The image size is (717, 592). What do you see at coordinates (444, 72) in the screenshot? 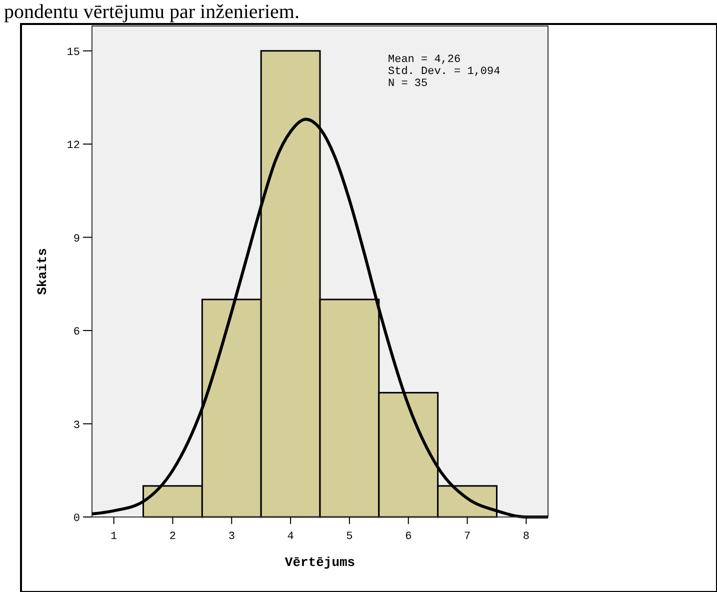
I see `annotation: Std. Dev. = 1,094` at bounding box center [444, 72].